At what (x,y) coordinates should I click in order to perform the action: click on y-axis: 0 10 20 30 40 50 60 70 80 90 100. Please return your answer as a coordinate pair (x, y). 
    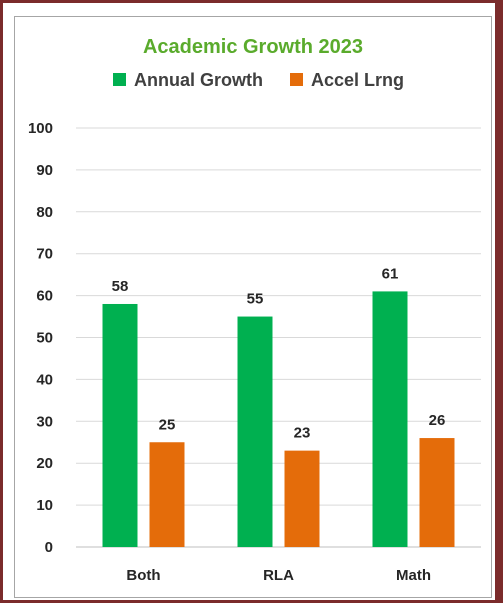
    Looking at the image, I should click on (40, 338).